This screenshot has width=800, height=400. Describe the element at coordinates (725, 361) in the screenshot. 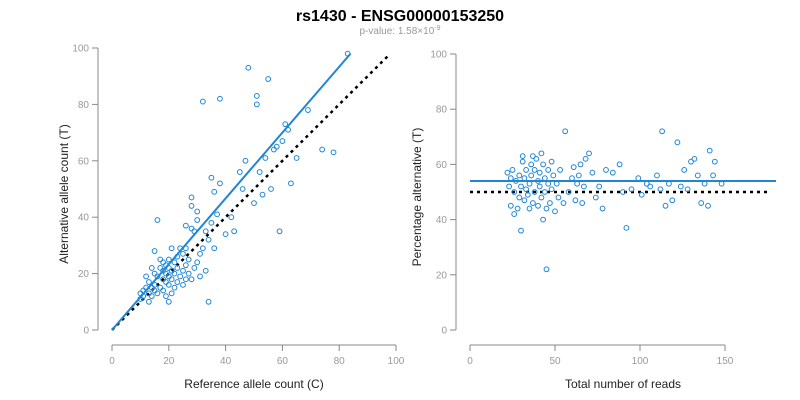

I see `x-tick-label: 150` at that location.